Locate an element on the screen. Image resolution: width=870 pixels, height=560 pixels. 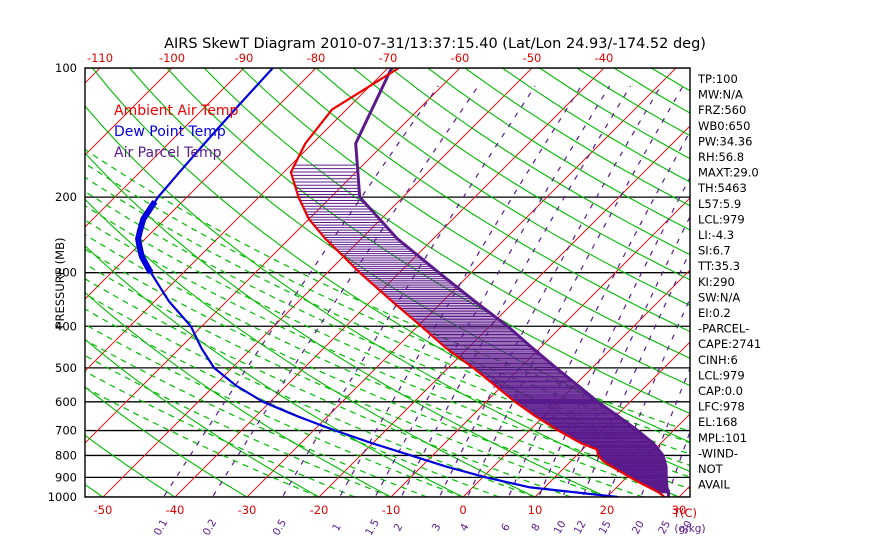
pressure-tick-label: 600 is located at coordinates (66, 402).